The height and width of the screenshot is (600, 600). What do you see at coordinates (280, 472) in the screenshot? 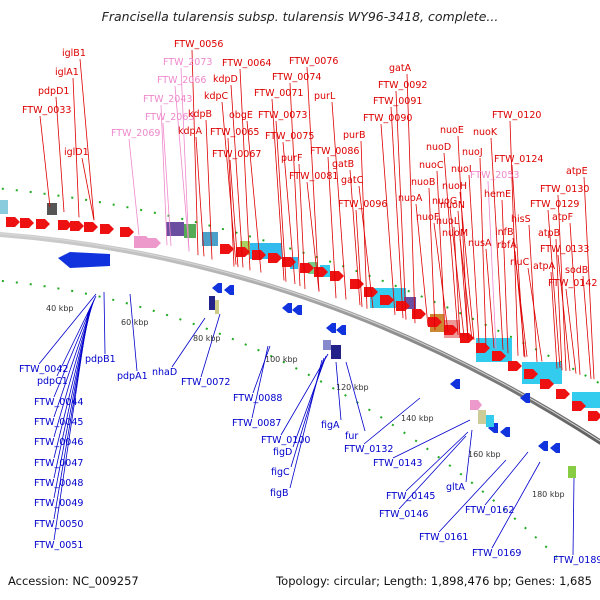
I see `reverse-gene-label: figC` at bounding box center [280, 472].